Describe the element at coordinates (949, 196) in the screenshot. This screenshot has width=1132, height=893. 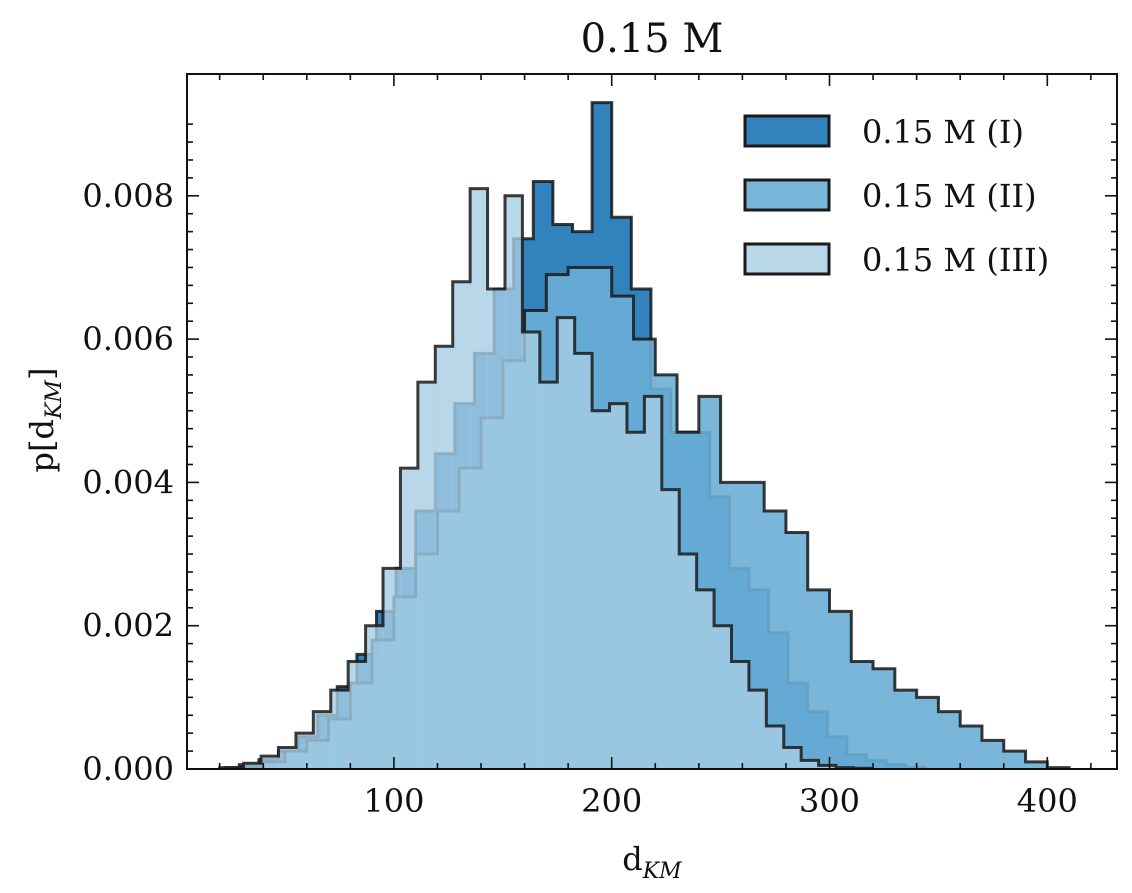
I see `legend-label: 0.15 M (II)` at that location.